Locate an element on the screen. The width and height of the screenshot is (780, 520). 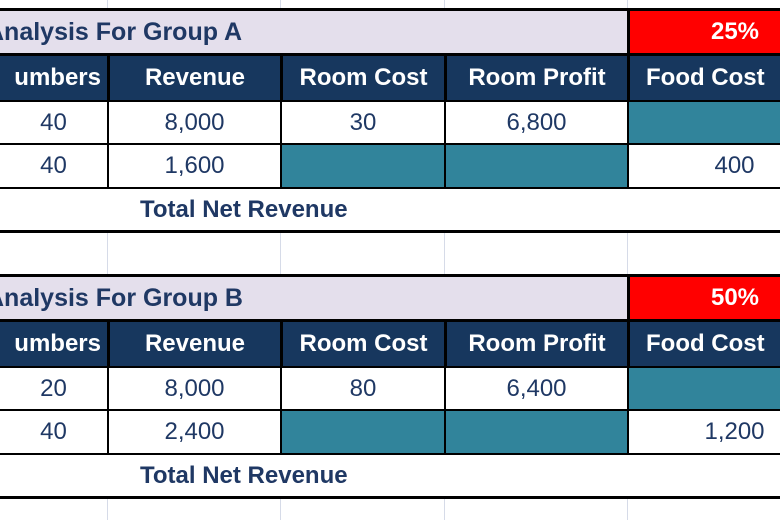
table-row: 40 2,400 1,200 is located at coordinates (390, 433).